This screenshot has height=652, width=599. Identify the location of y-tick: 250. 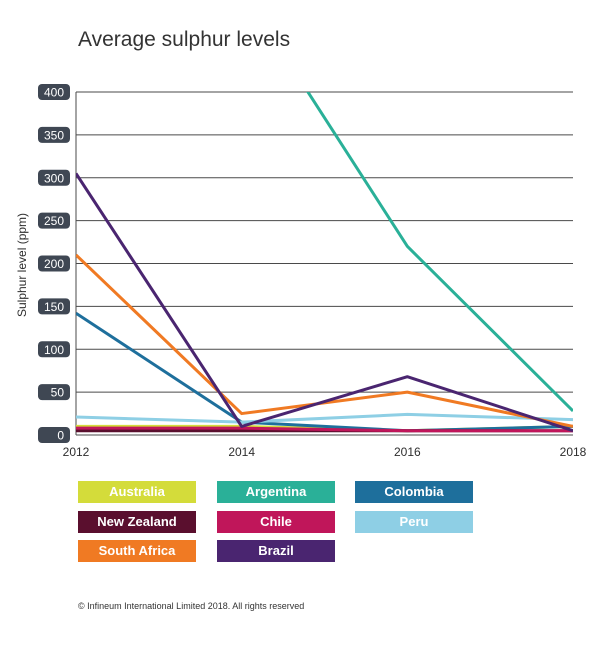
(54, 220).